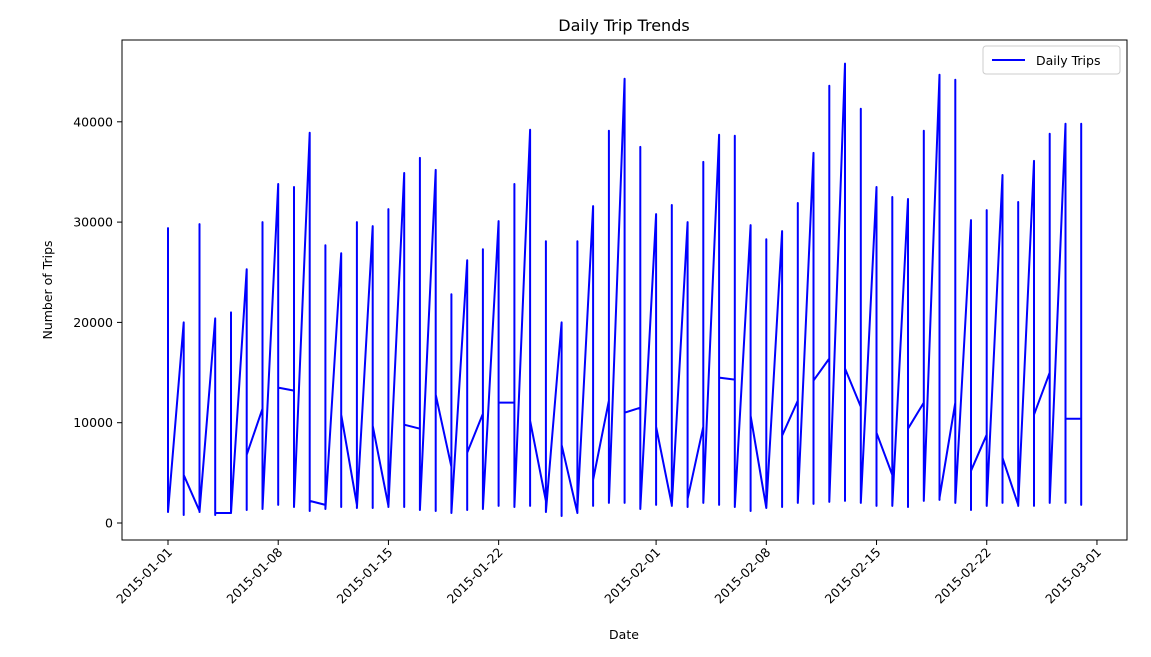 The height and width of the screenshot is (657, 1151). What do you see at coordinates (93, 422) in the screenshot?
I see `y-tick-label: 10000` at bounding box center [93, 422].